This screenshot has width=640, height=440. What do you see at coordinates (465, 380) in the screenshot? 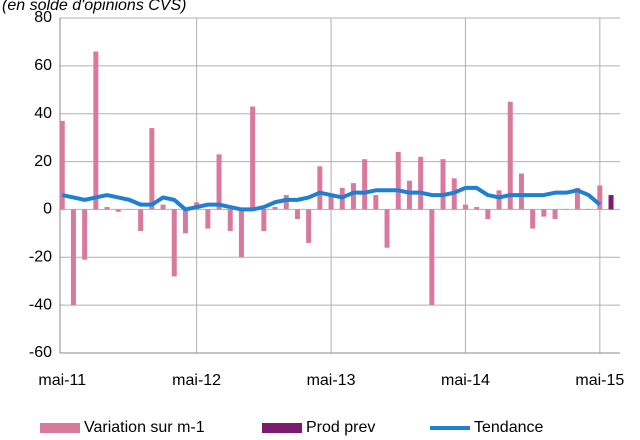
I see `x-tick-label: mai-14` at bounding box center [465, 380].